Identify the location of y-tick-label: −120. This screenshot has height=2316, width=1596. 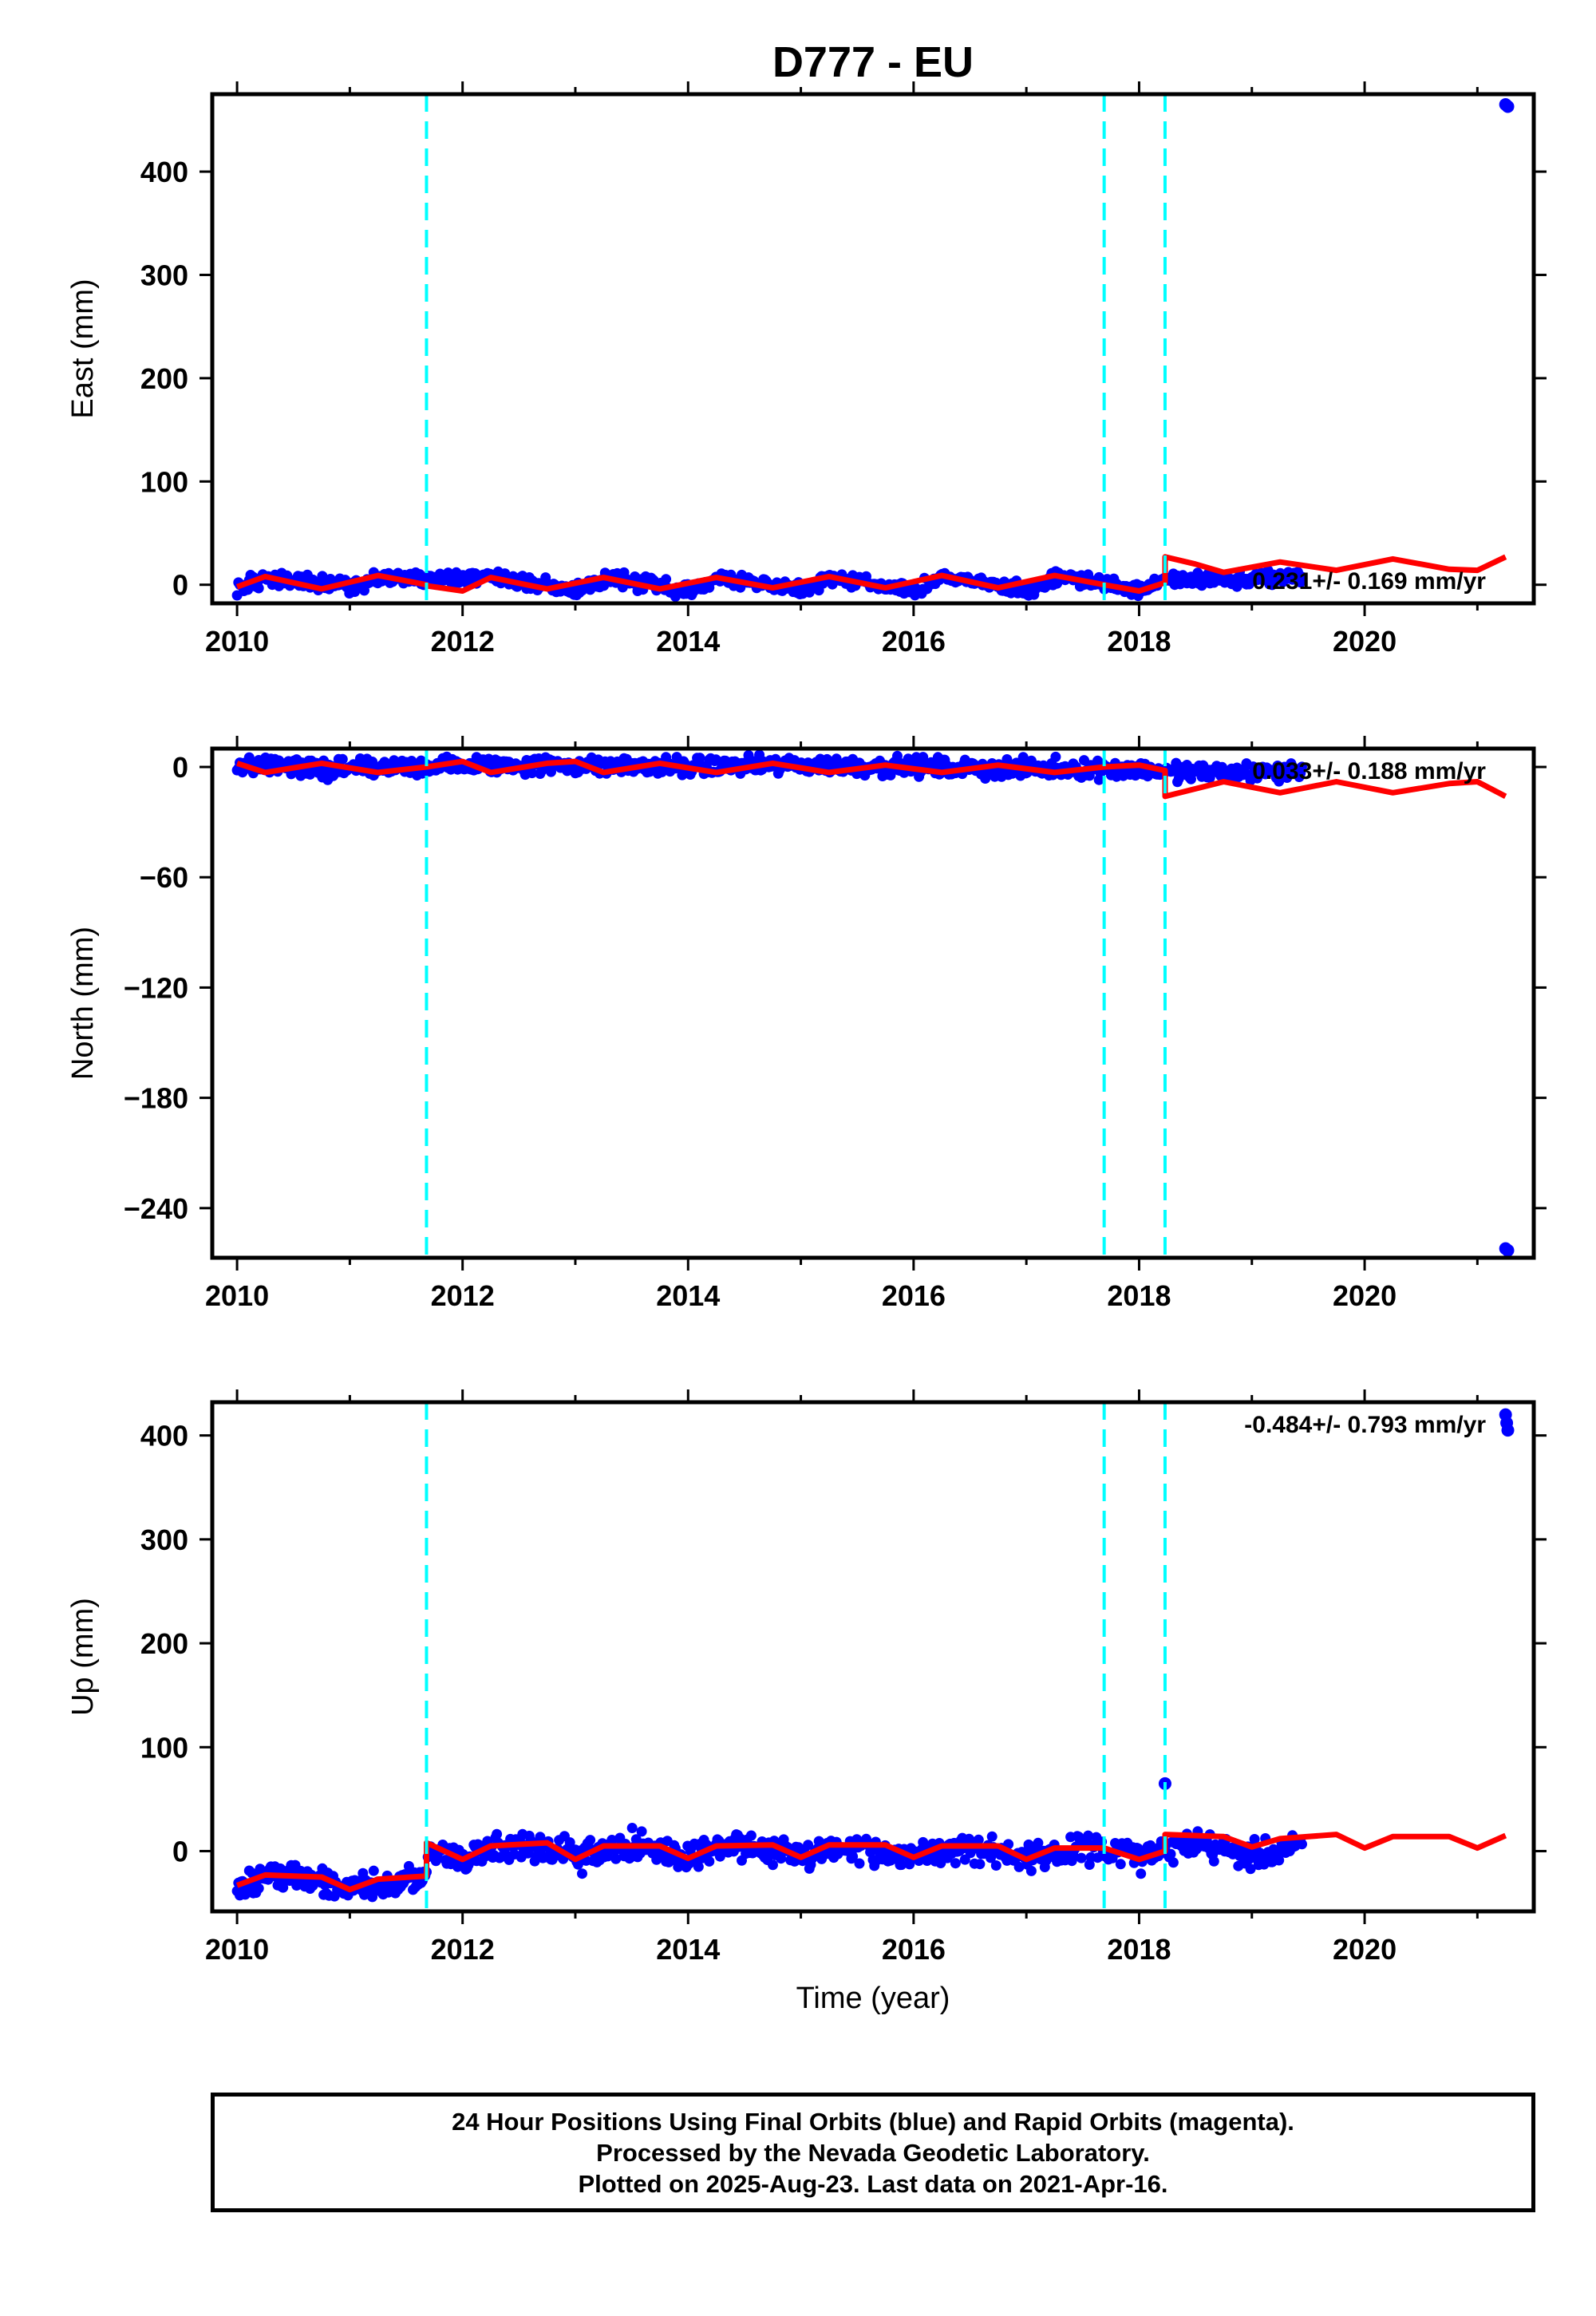
(156, 987).